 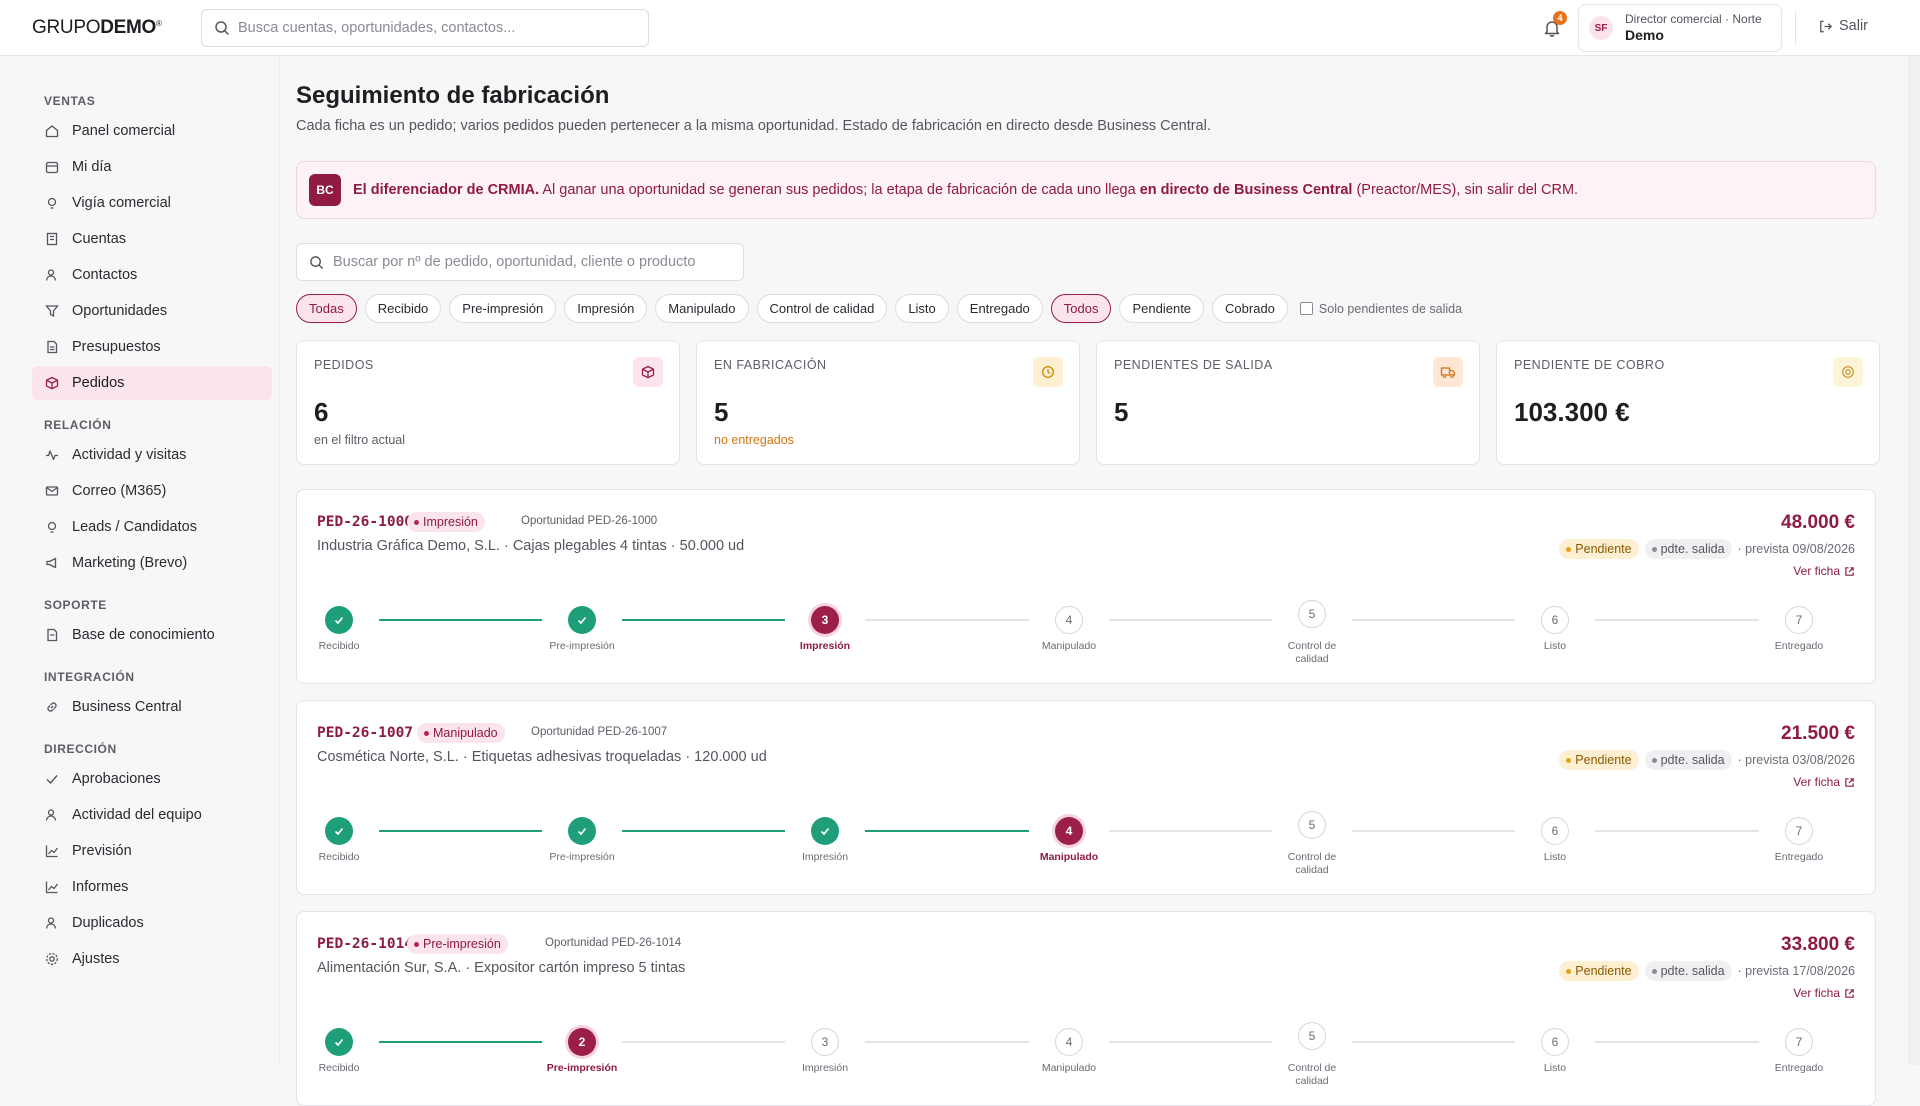 I want to click on checkbox-label: Solo pendientes de salida, so click(x=1390, y=308).